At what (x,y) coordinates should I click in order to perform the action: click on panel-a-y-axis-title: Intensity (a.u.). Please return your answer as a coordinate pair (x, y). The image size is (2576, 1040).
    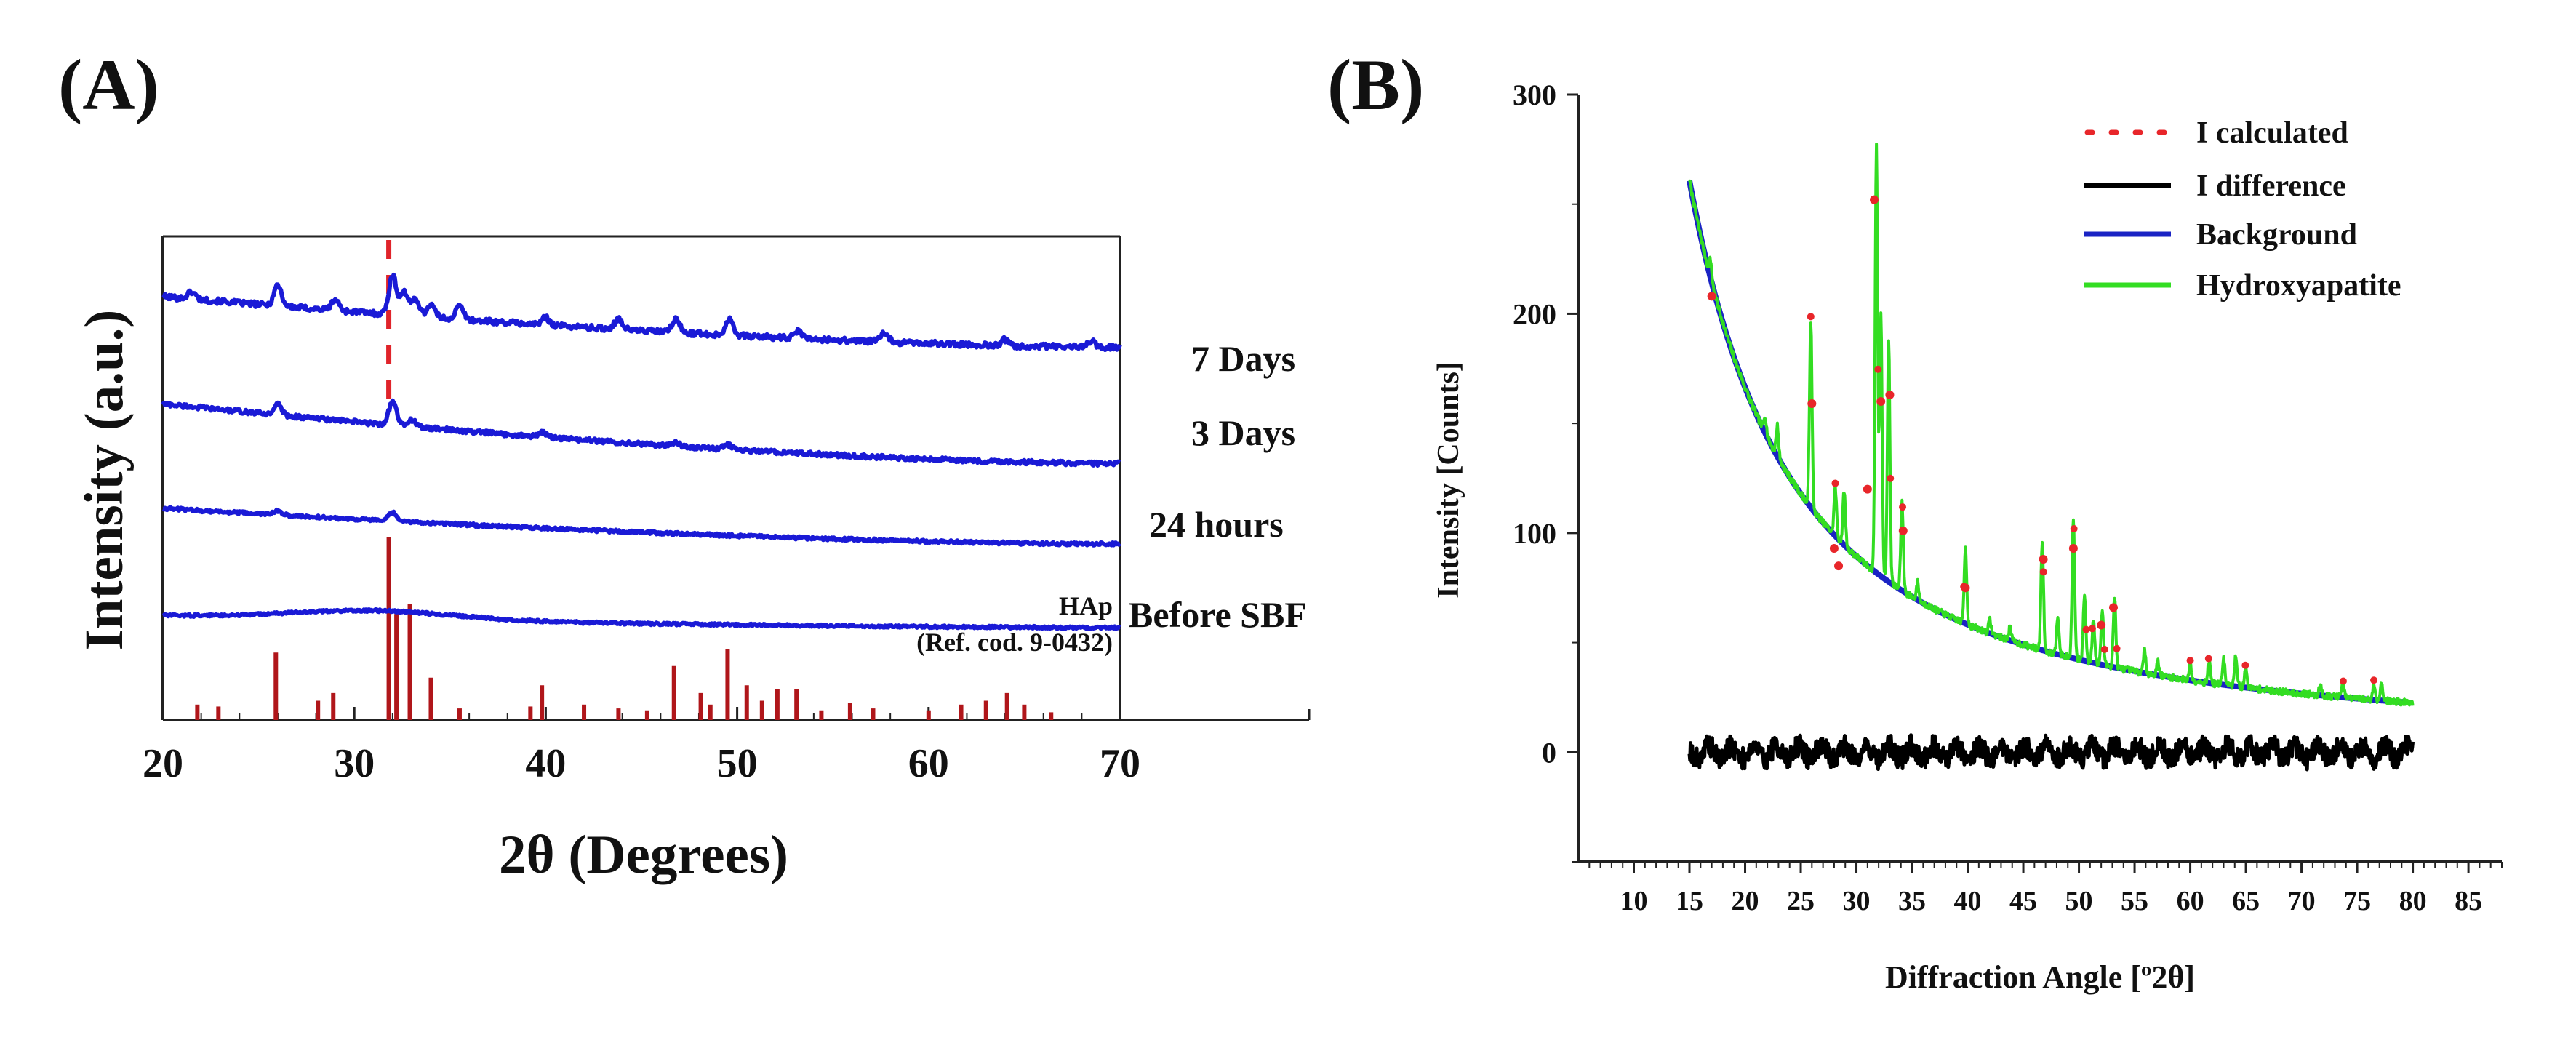
    Looking at the image, I should click on (104, 480).